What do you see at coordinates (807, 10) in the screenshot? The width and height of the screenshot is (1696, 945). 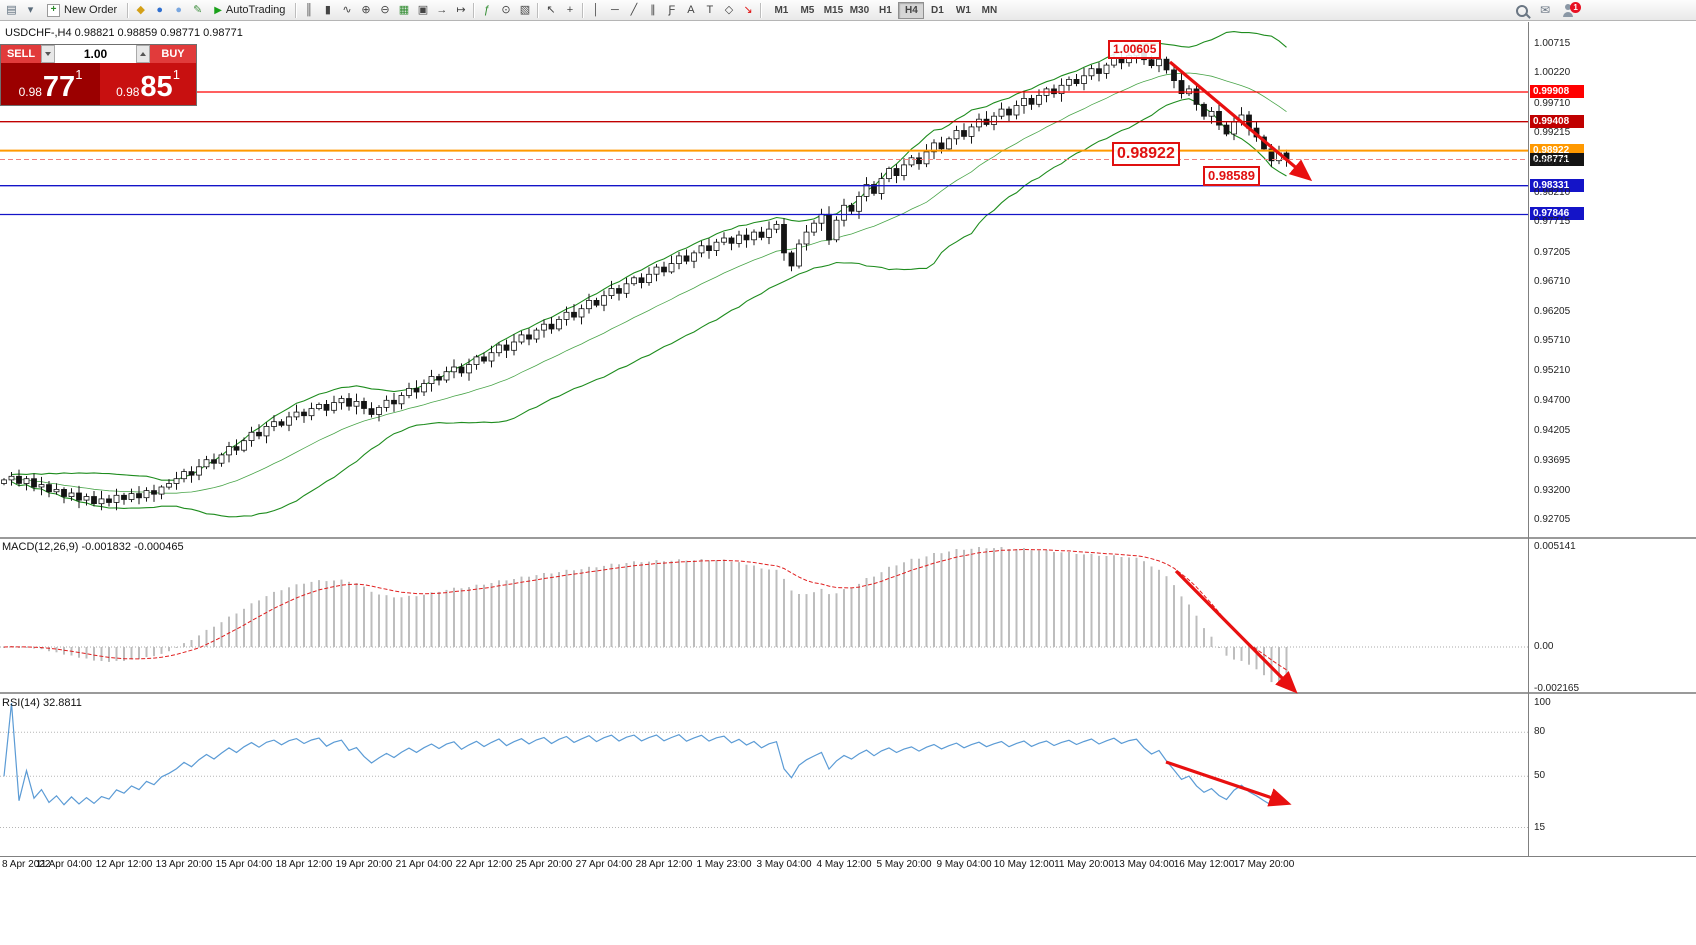 I see `timeframe-m5: M5` at bounding box center [807, 10].